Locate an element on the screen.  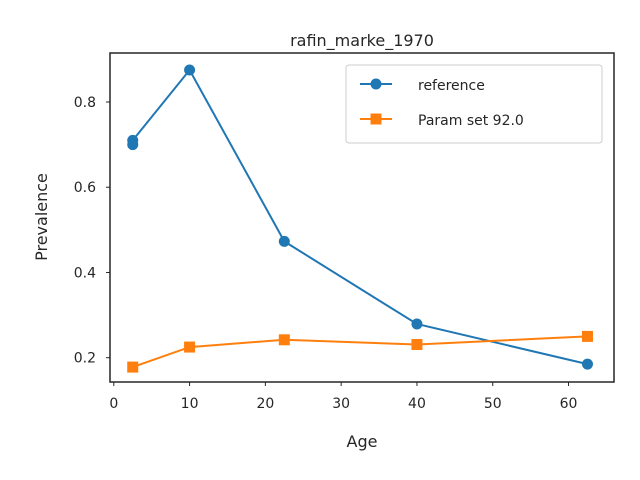
y-tick-label: 0.2 is located at coordinates (85, 359).